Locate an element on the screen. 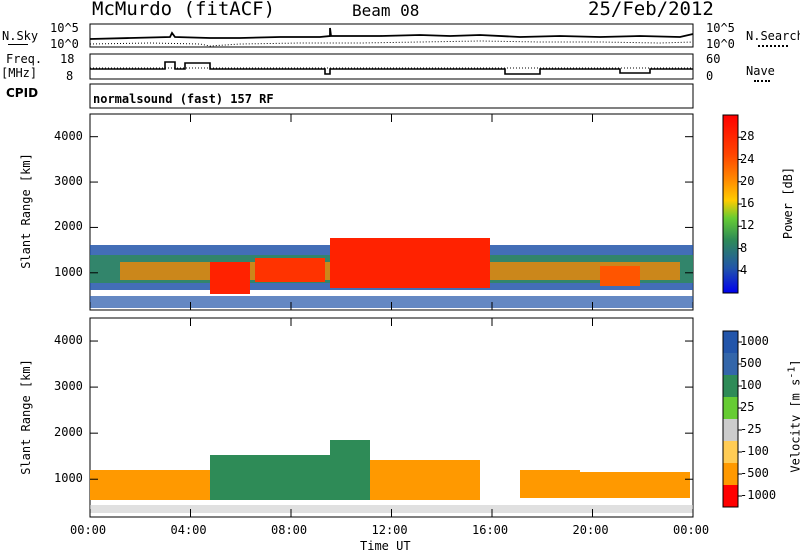 The width and height of the screenshot is (800, 554). nave-tick-low: 0 is located at coordinates (710, 76).